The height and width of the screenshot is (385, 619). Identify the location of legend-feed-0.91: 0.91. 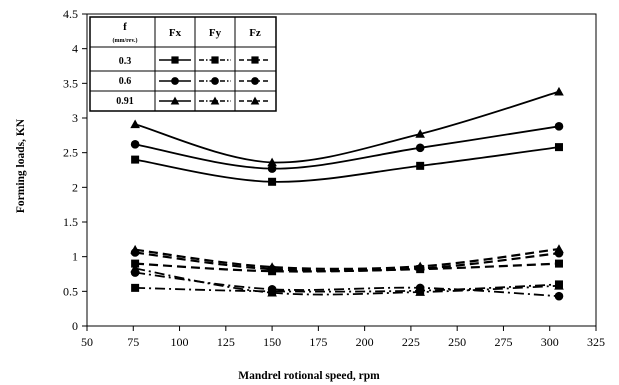
(125, 101).